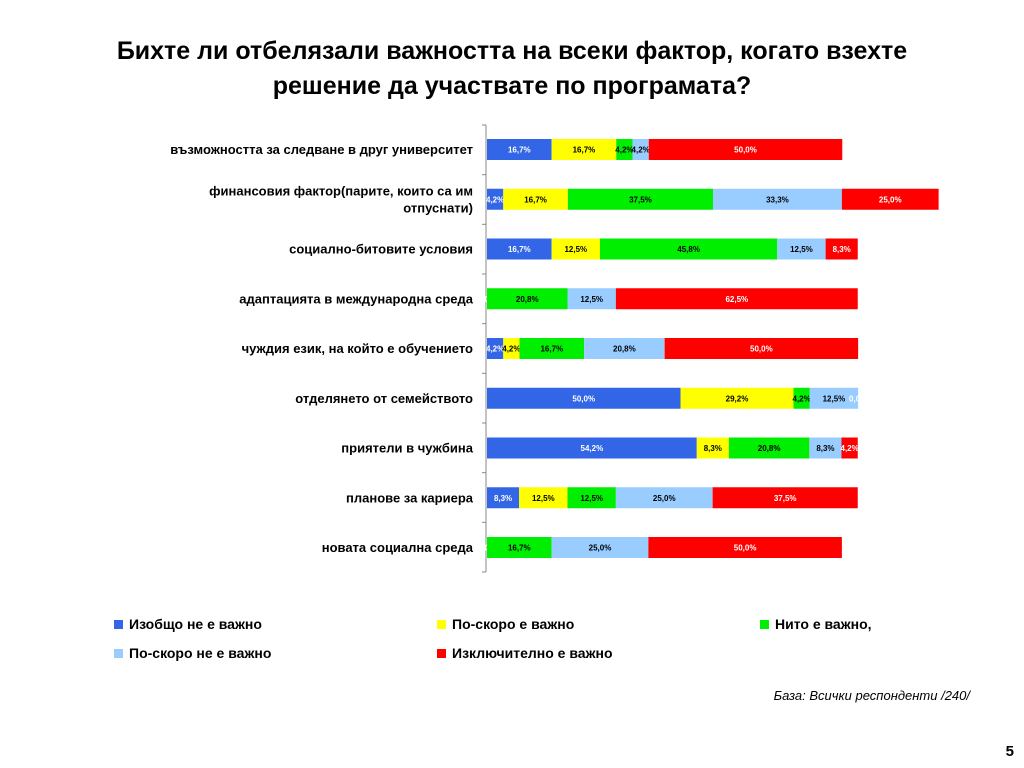 Image resolution: width=1024 pixels, height=768 pixels. I want to click on data-label: 33,3%, so click(777, 199).